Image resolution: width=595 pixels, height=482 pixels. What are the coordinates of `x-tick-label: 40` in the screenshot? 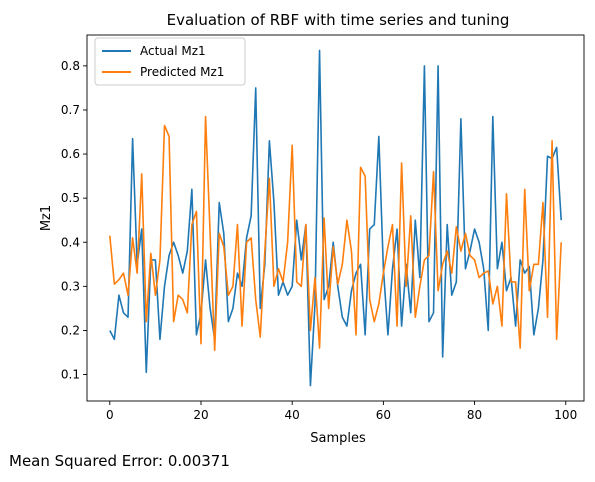 It's located at (292, 415).